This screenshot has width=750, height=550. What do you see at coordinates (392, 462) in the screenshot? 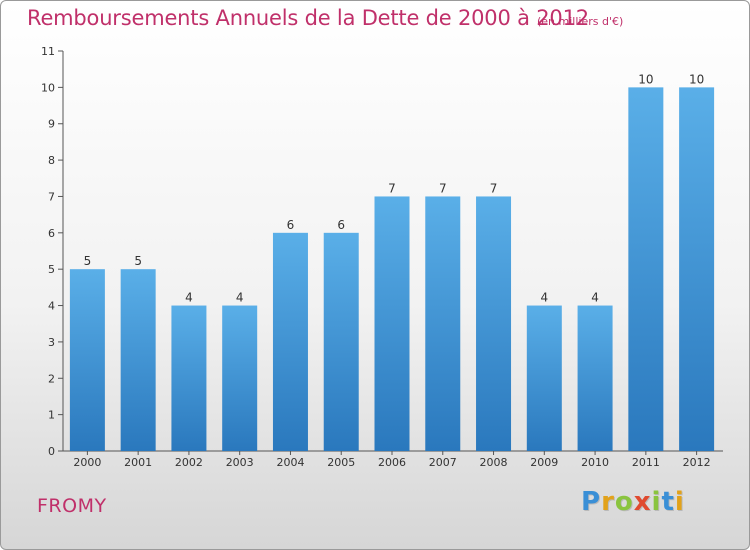
I see `x-tick-label: 2006` at bounding box center [392, 462].